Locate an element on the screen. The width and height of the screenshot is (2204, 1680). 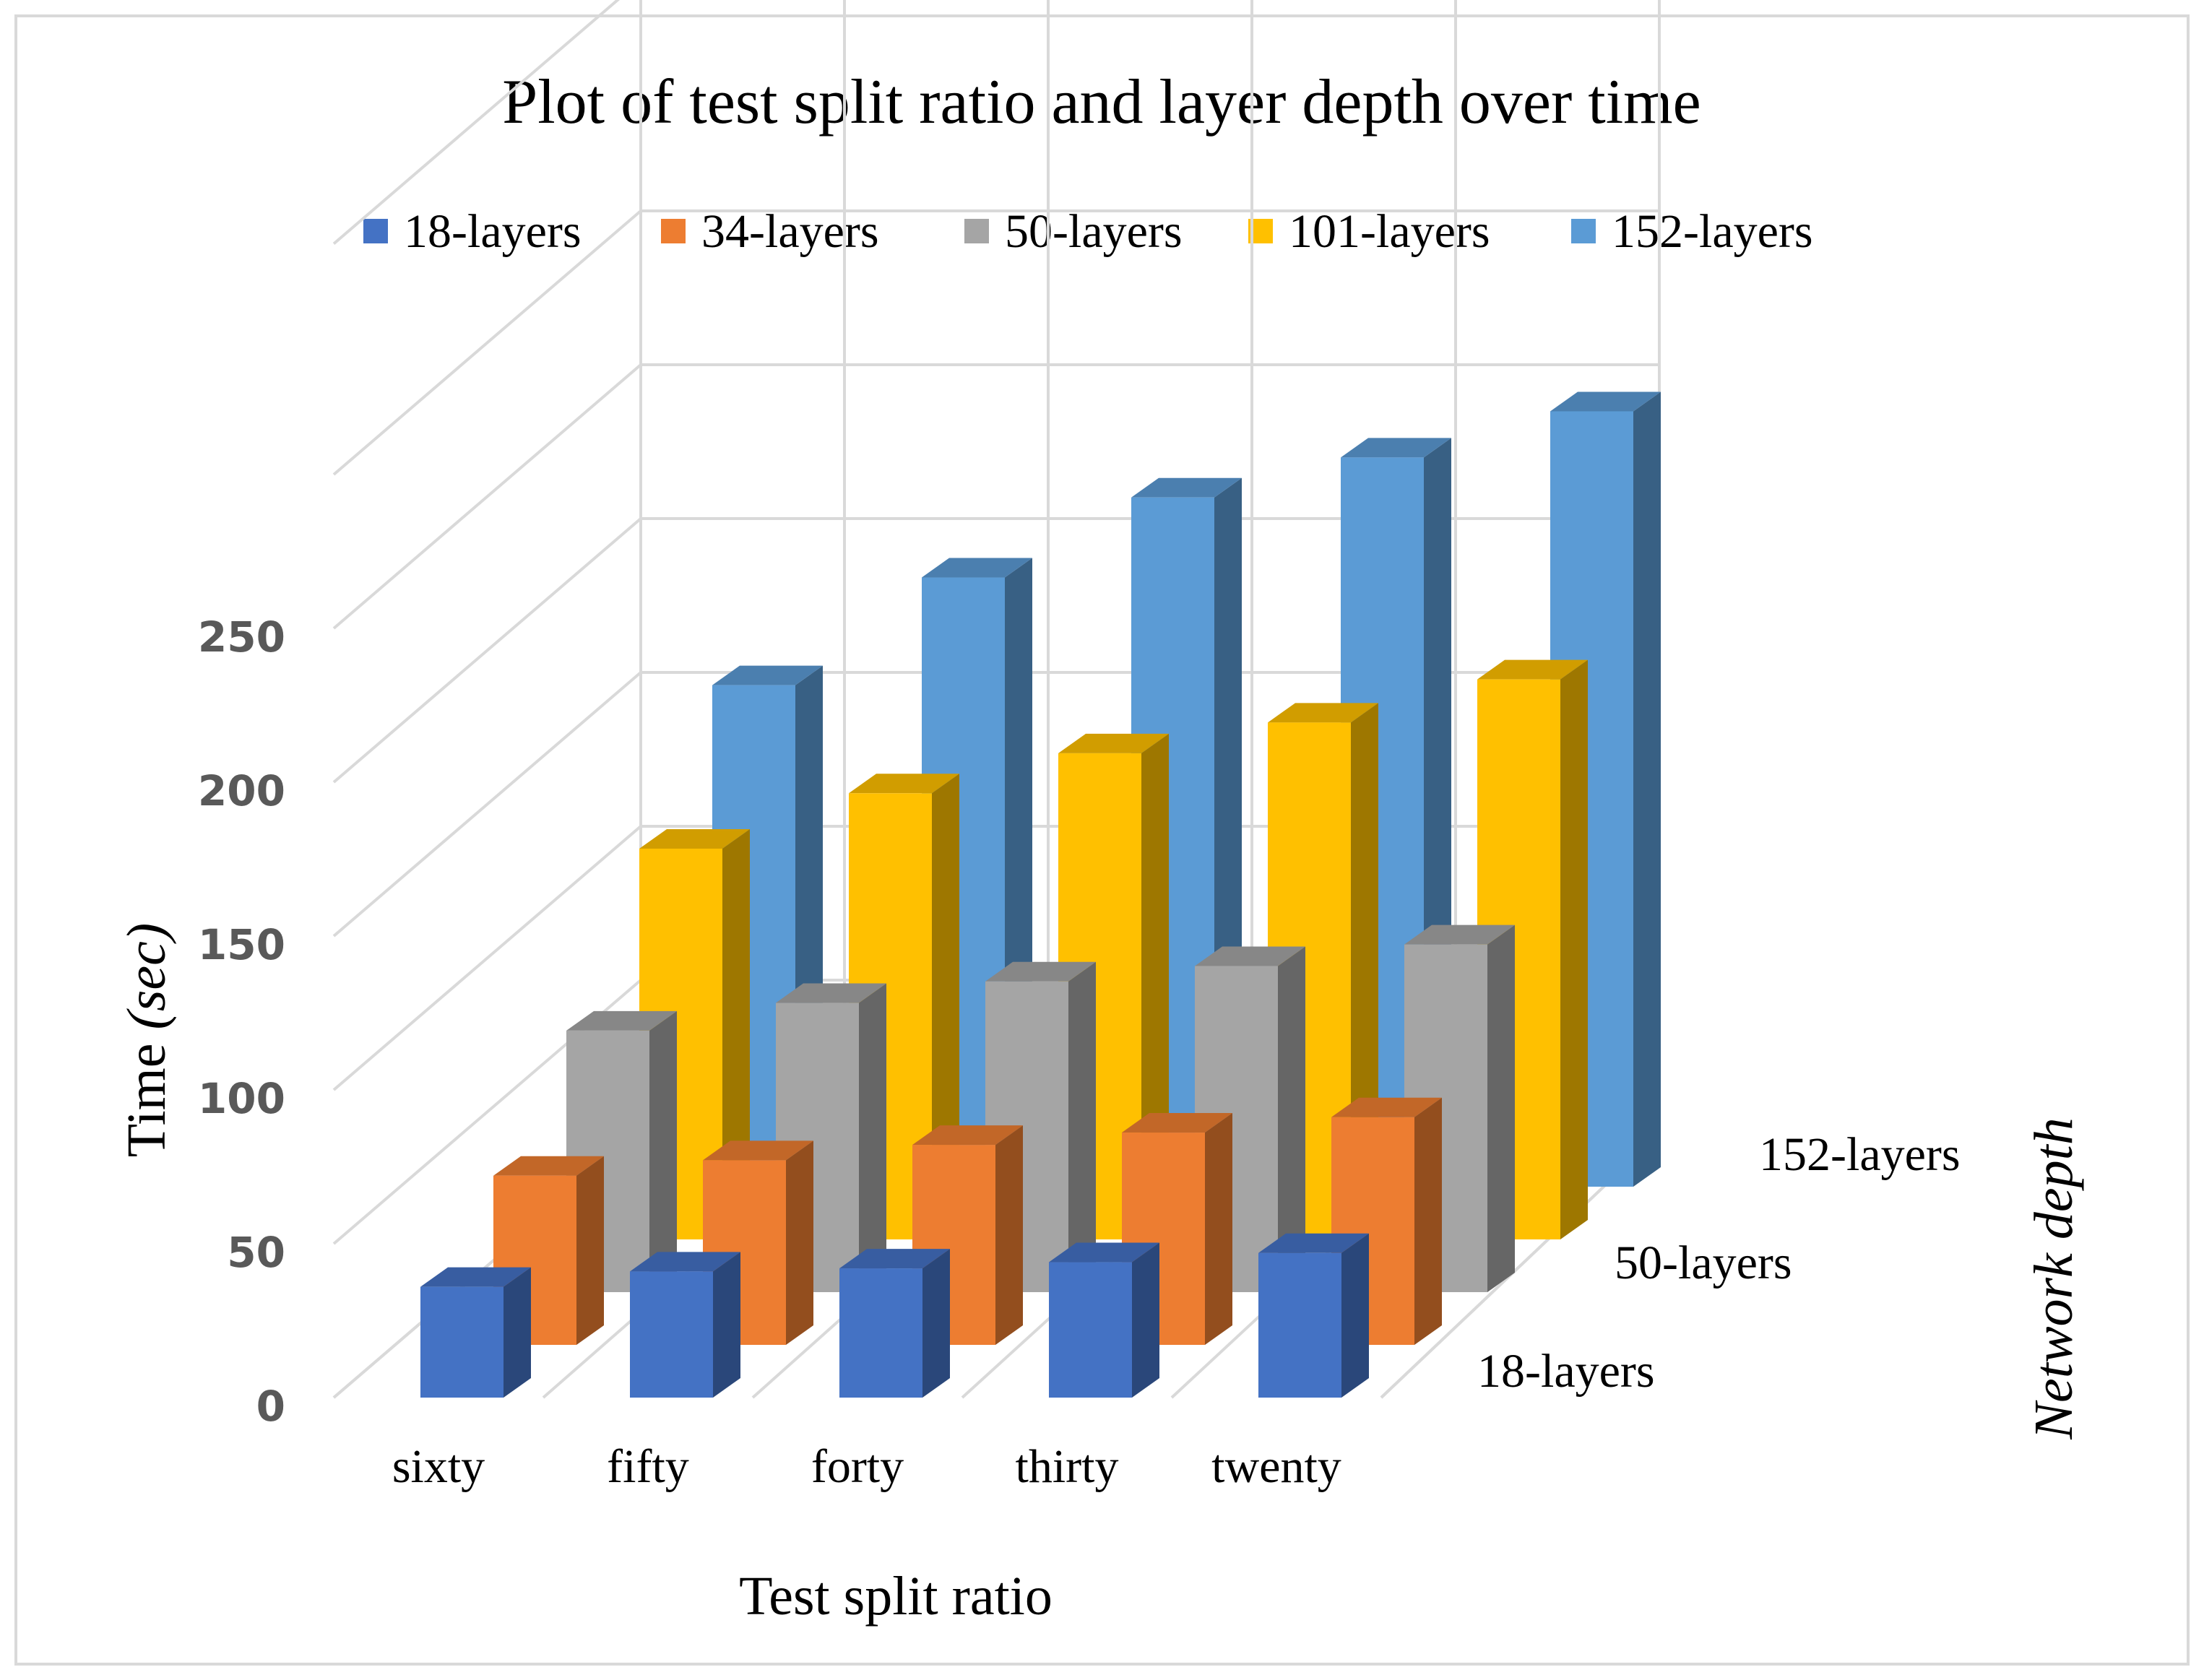
x-axis-category-labels: sixty fifty forty thirty twenty is located at coordinates (866, 1466).